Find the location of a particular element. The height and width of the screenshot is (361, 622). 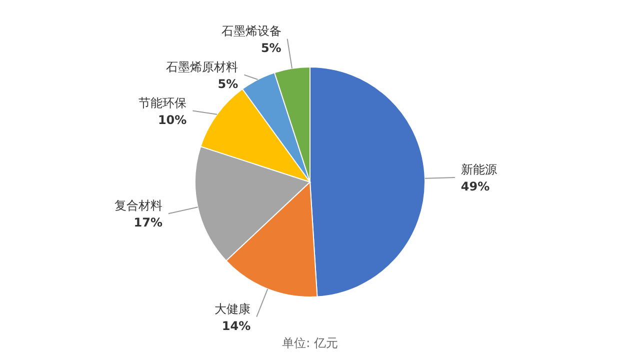

data-label: 10% is located at coordinates (172, 119).